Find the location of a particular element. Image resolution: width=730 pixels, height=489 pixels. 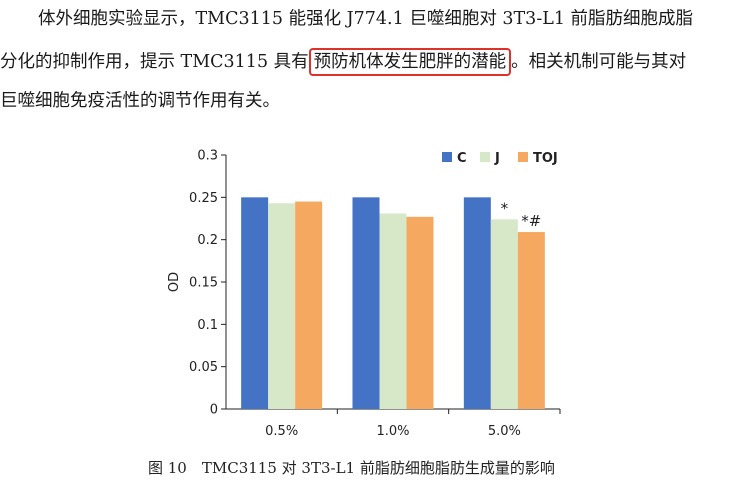

y-tick-label: 0.25 is located at coordinates (203, 198).